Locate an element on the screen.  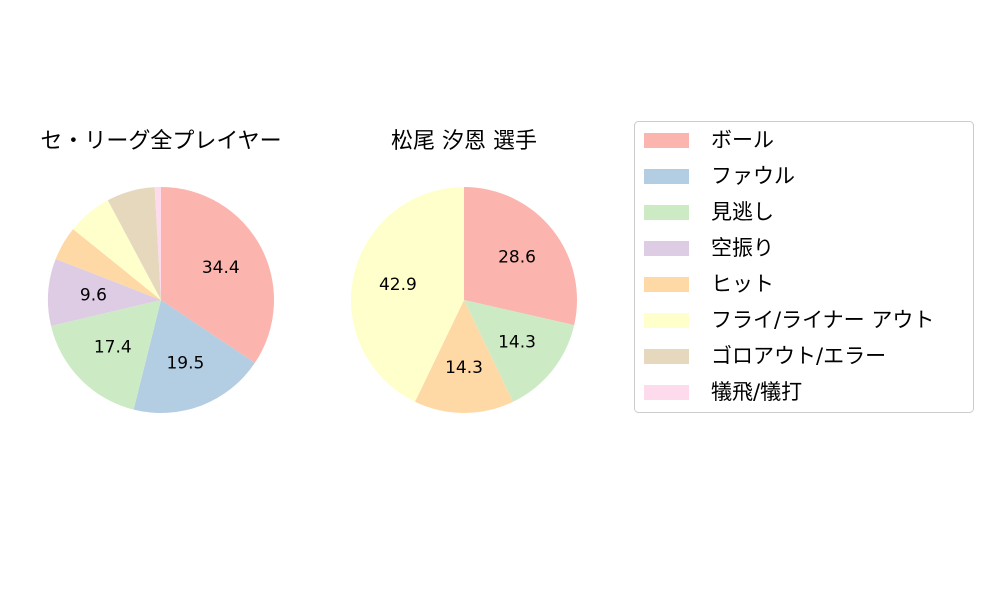
pie-label-player-4: 14.3 is located at coordinates (464, 368).